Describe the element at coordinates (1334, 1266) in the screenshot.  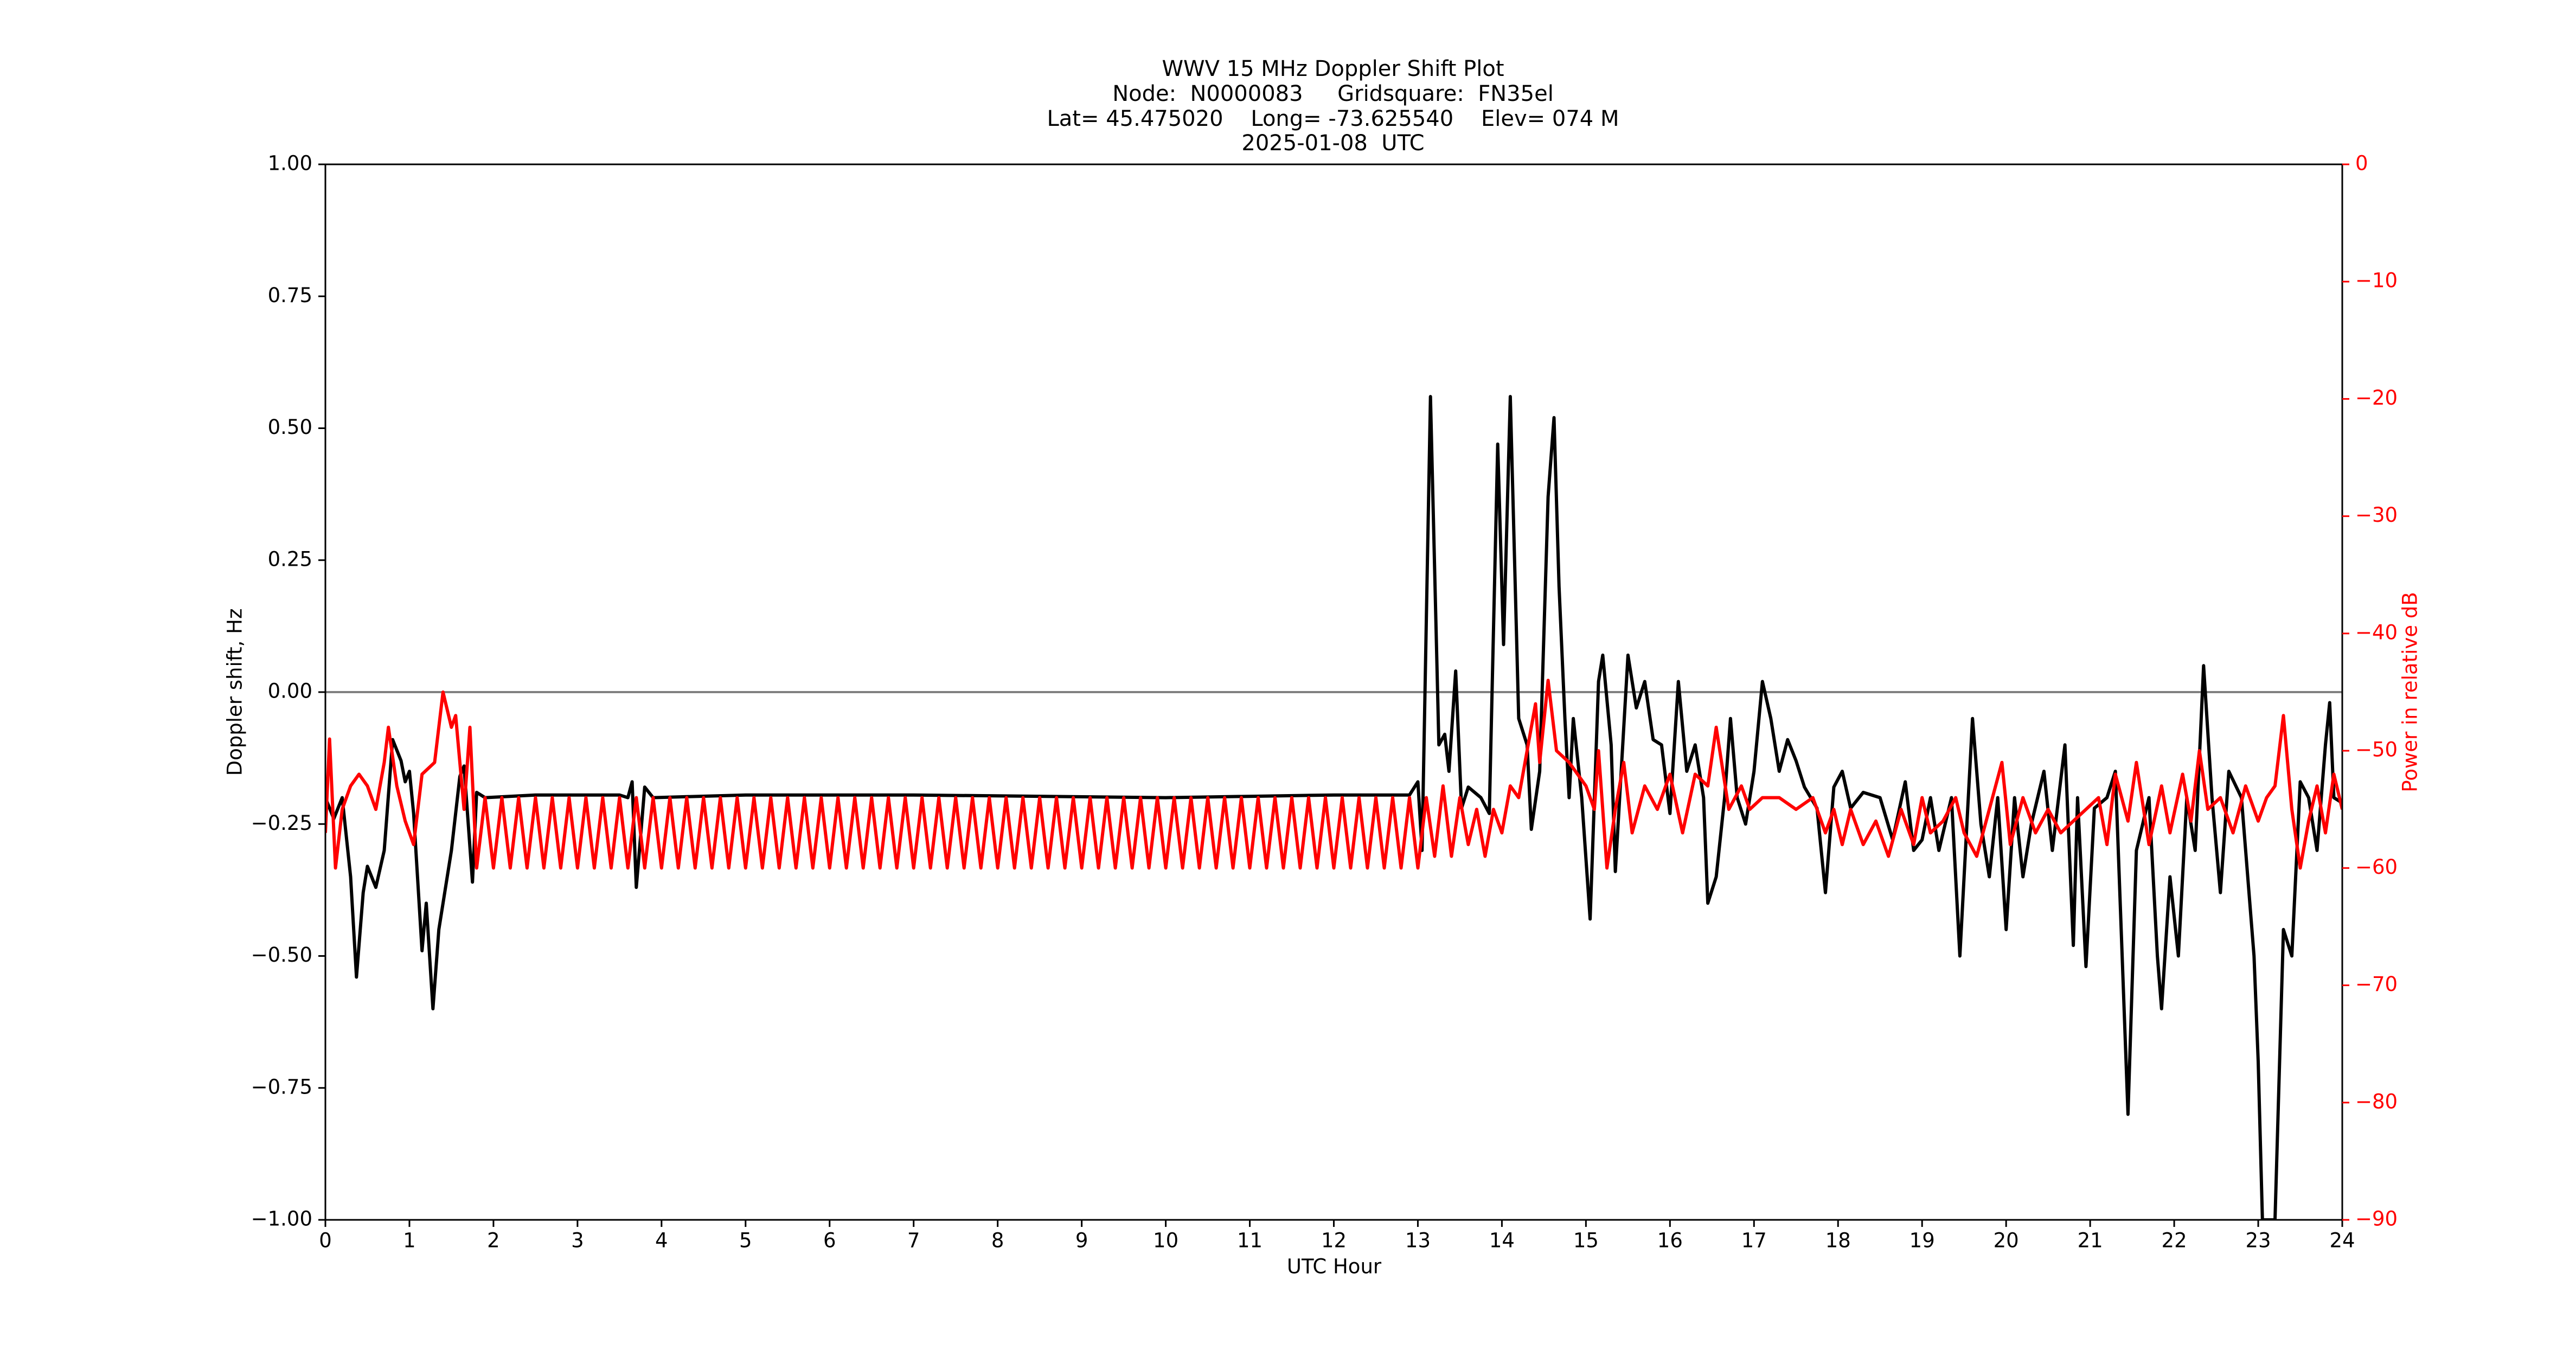
I see `x-axis-label: UTC Hour` at that location.